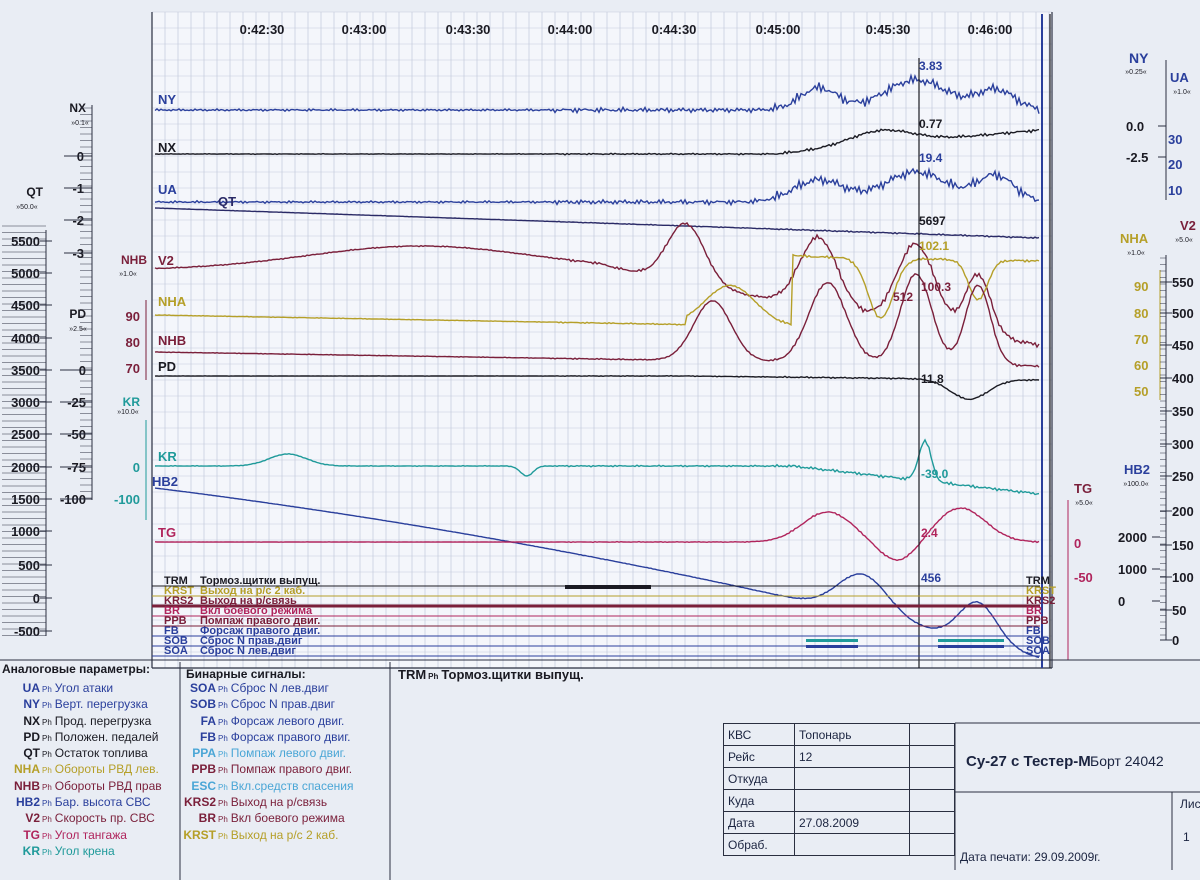 The height and width of the screenshot is (880, 1200). I want to click on legend-row: KRST Ph Выход на р/с 2 каб., so click(261, 836).